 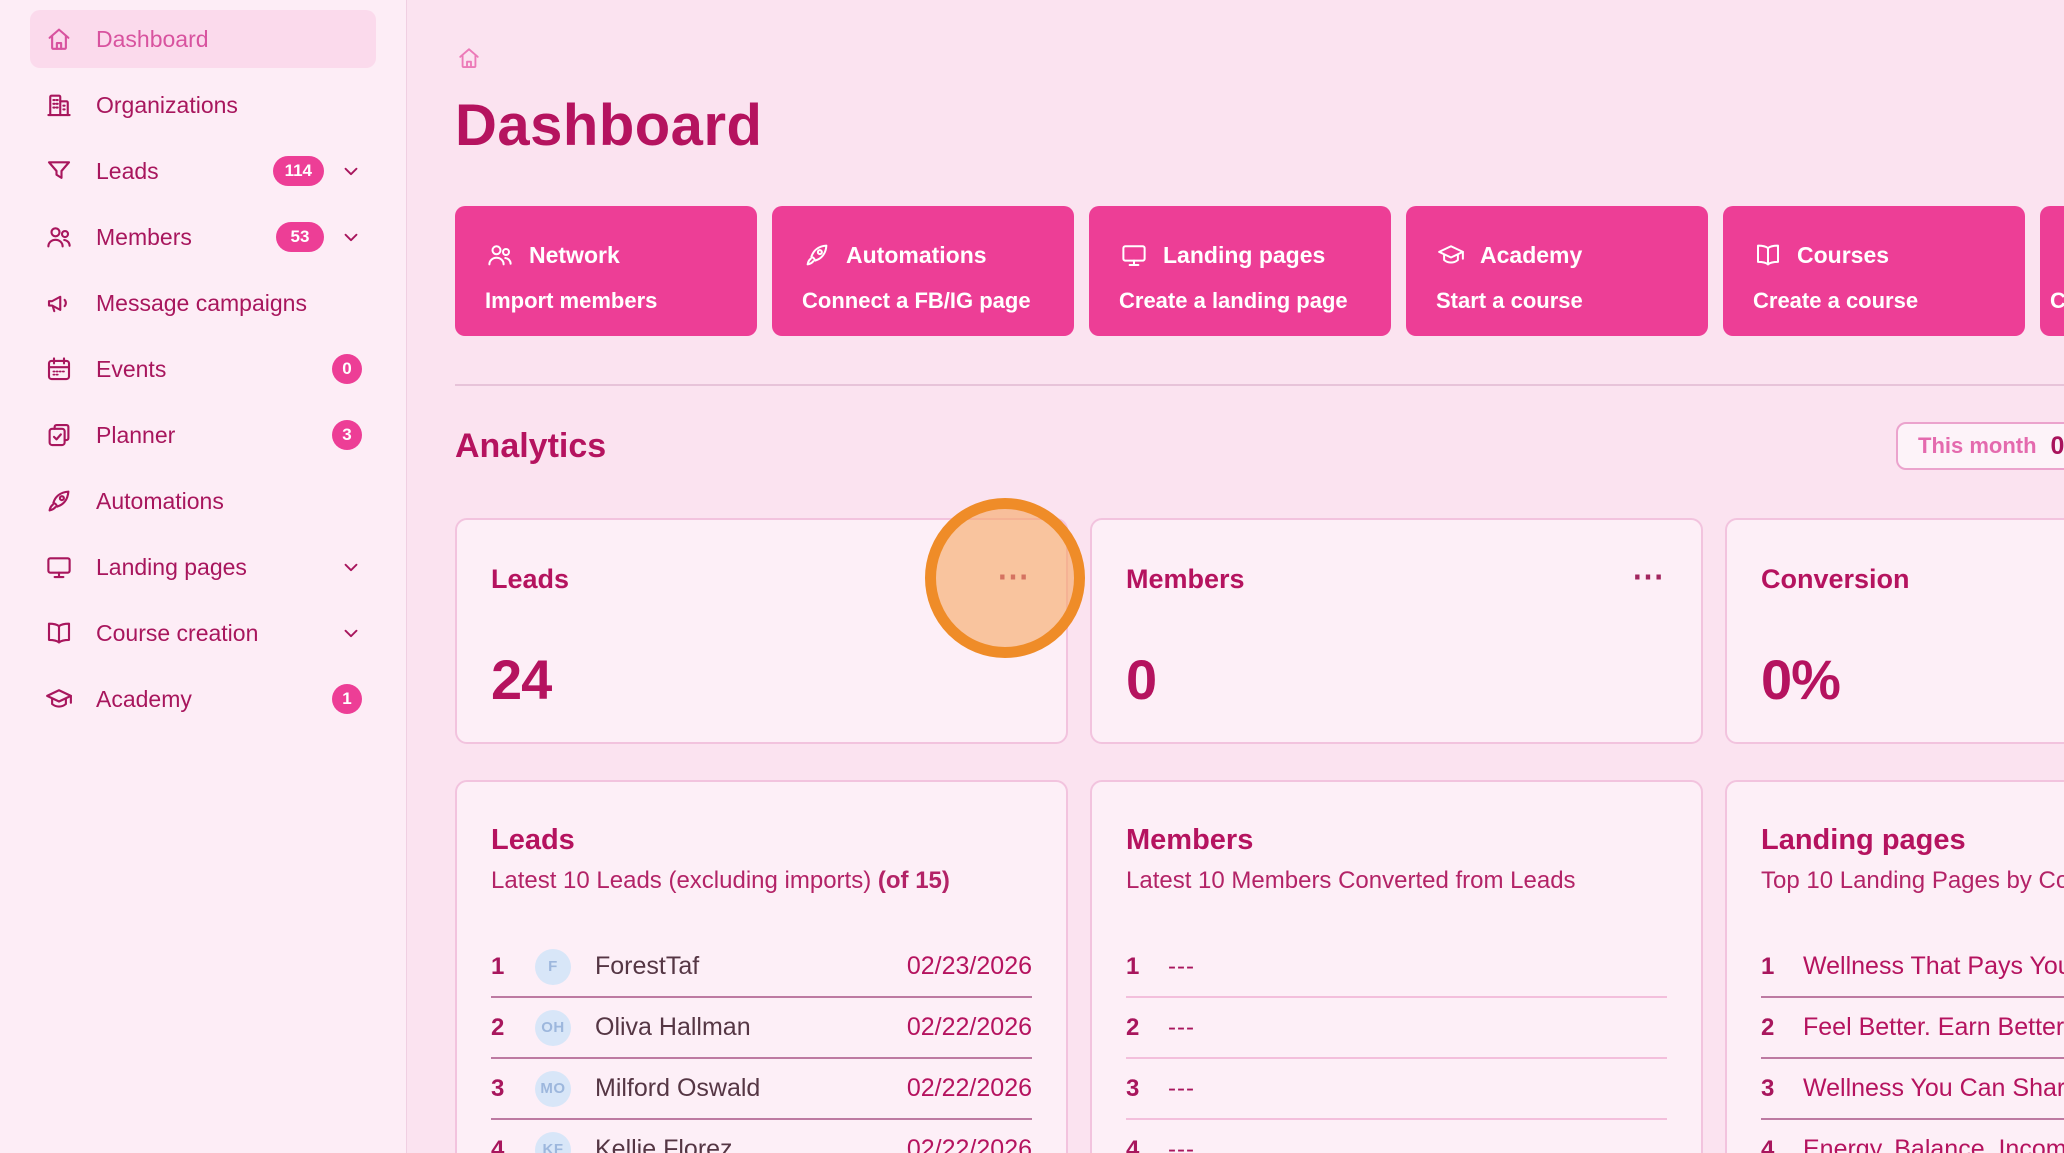 What do you see at coordinates (761, 1089) in the screenshot?
I see `lead-row: 3 MO Milford Oswald 02/22/2026` at bounding box center [761, 1089].